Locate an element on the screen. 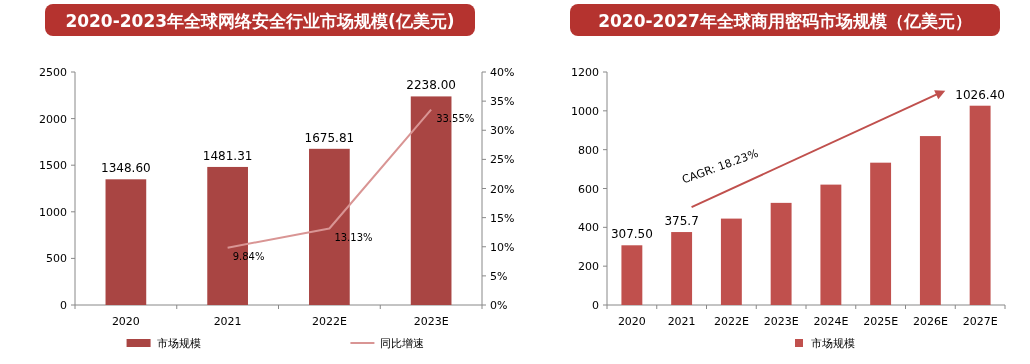 The height and width of the screenshot is (364, 1030). y2-tick-label: 40% is located at coordinates (502, 72).